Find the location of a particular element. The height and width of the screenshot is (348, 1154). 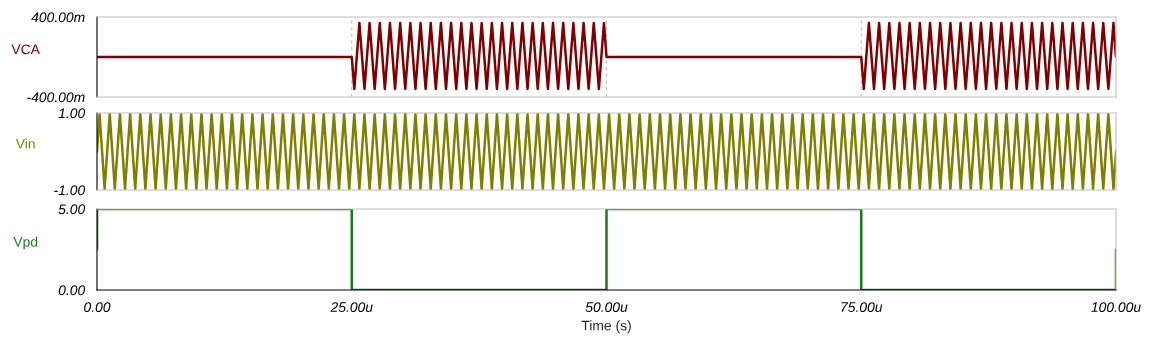

y-tick-label: 400.00m is located at coordinates (58, 17).